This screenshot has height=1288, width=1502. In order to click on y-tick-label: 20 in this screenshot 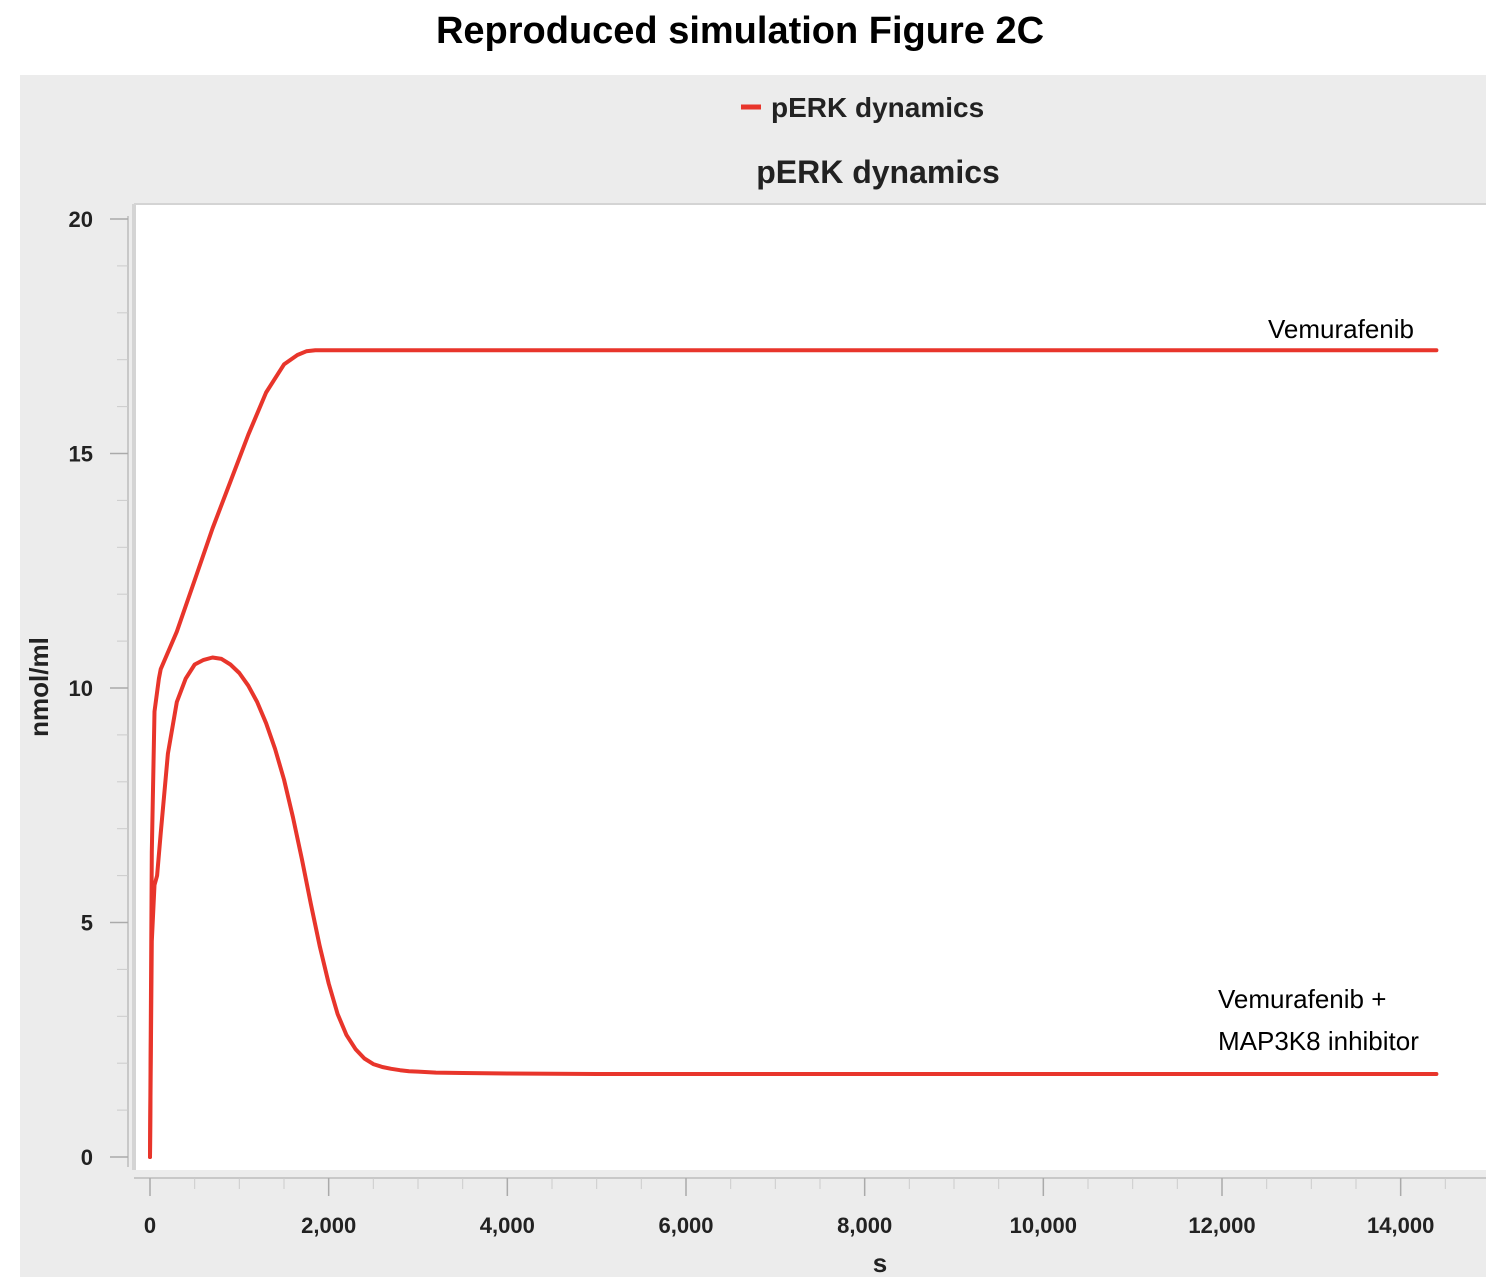, I will do `click(81, 219)`.